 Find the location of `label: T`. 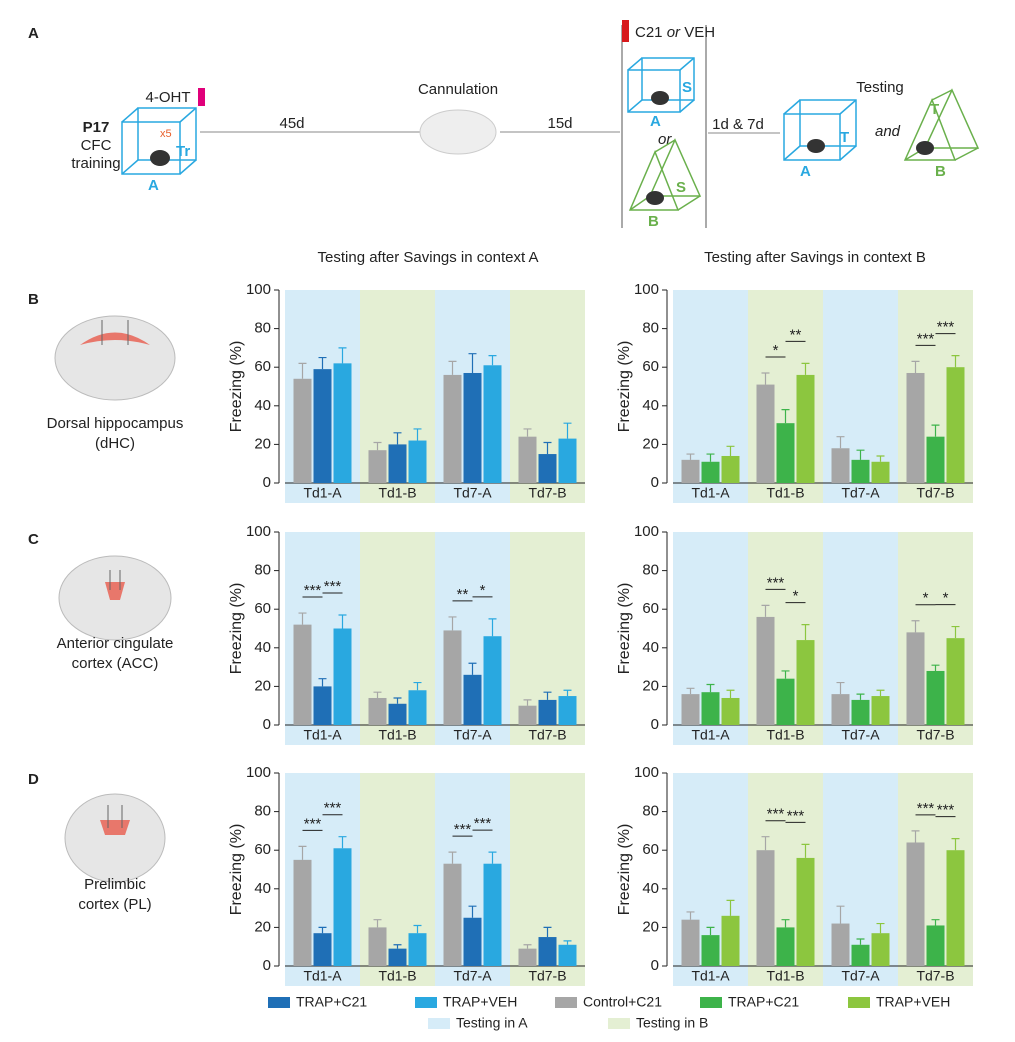

label: T is located at coordinates (844, 137).